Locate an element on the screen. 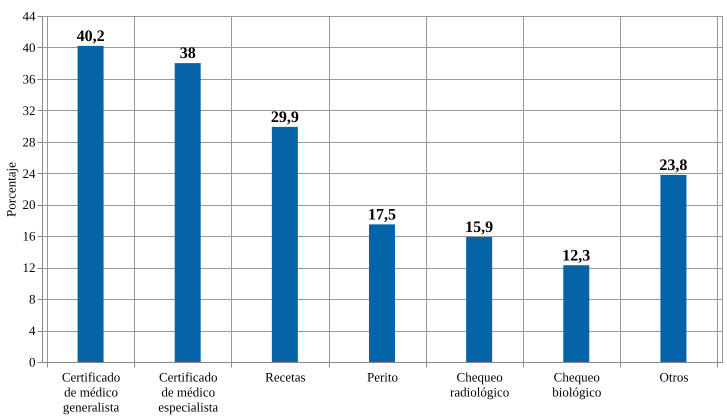  data-label: 12,3 is located at coordinates (576, 255).